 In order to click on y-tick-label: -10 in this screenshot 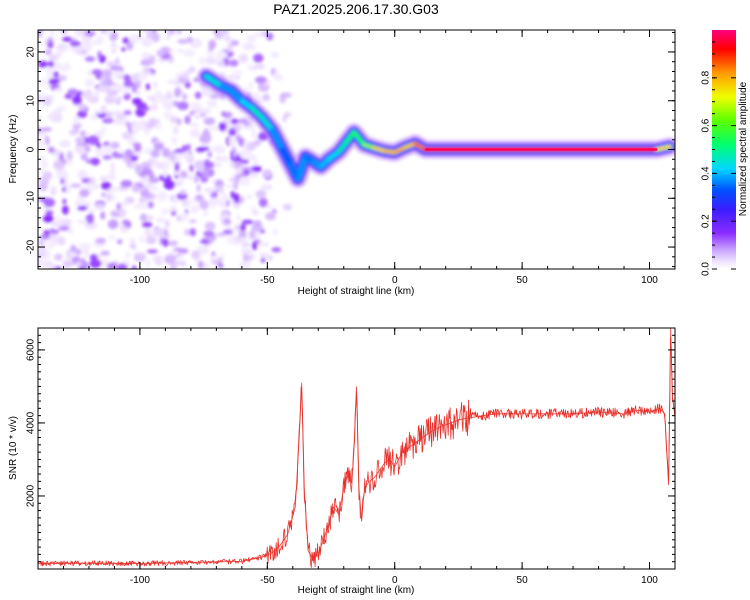, I will do `click(31, 198)`.